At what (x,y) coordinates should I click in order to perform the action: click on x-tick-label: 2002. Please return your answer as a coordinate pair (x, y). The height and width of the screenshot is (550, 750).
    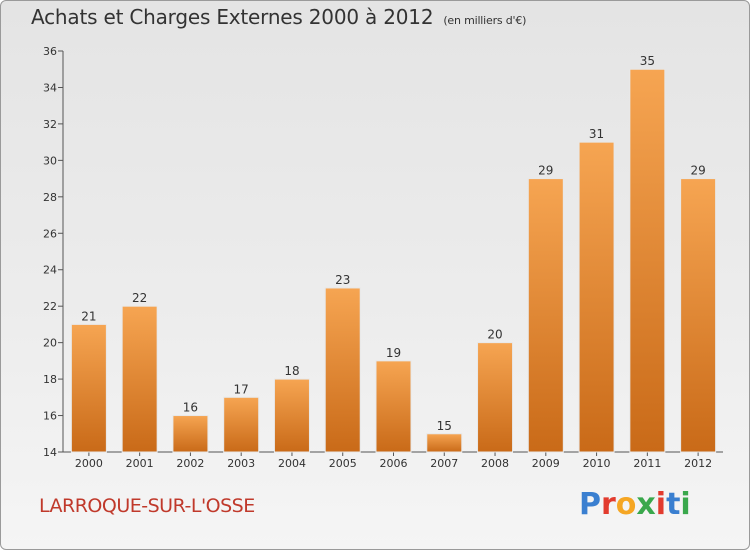
    Looking at the image, I should click on (190, 463).